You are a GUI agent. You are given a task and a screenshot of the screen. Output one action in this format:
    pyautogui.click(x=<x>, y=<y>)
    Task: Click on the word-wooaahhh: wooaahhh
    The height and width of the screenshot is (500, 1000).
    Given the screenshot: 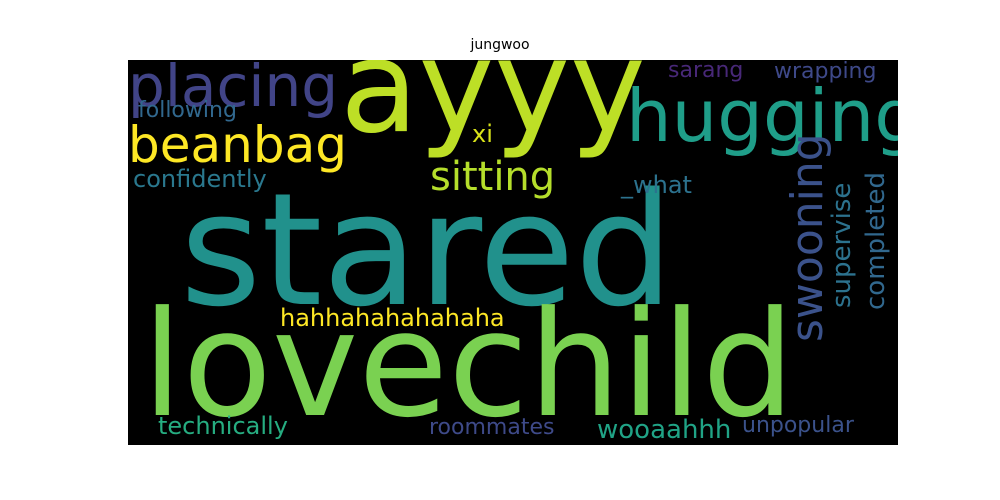 What is the action you would take?
    pyautogui.click(x=664, y=430)
    